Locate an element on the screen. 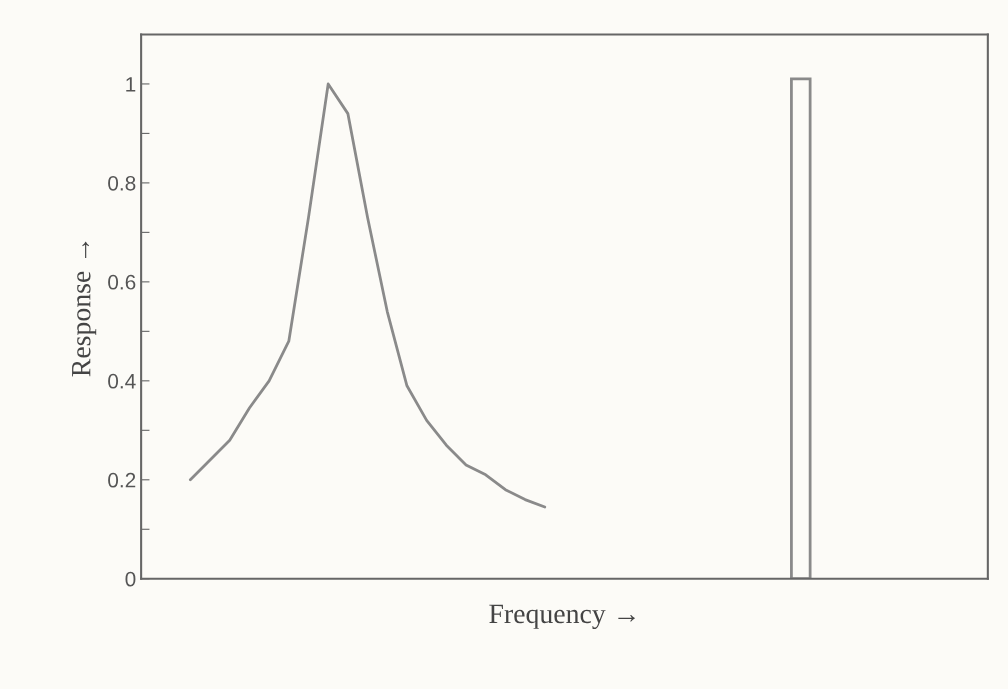 The height and width of the screenshot is (689, 1008). y-axis-title: Response → is located at coordinates (84, 309).